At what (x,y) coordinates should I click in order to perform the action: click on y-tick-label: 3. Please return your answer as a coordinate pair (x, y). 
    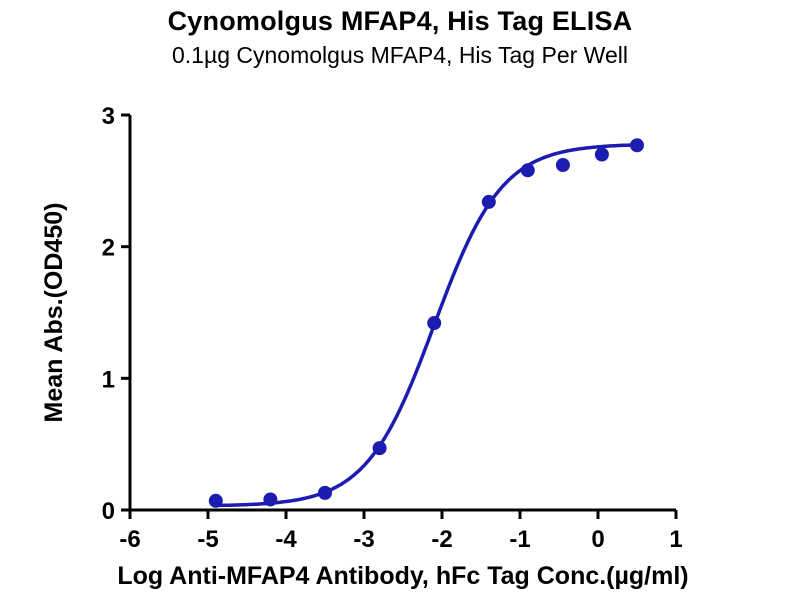
    Looking at the image, I should click on (108, 116).